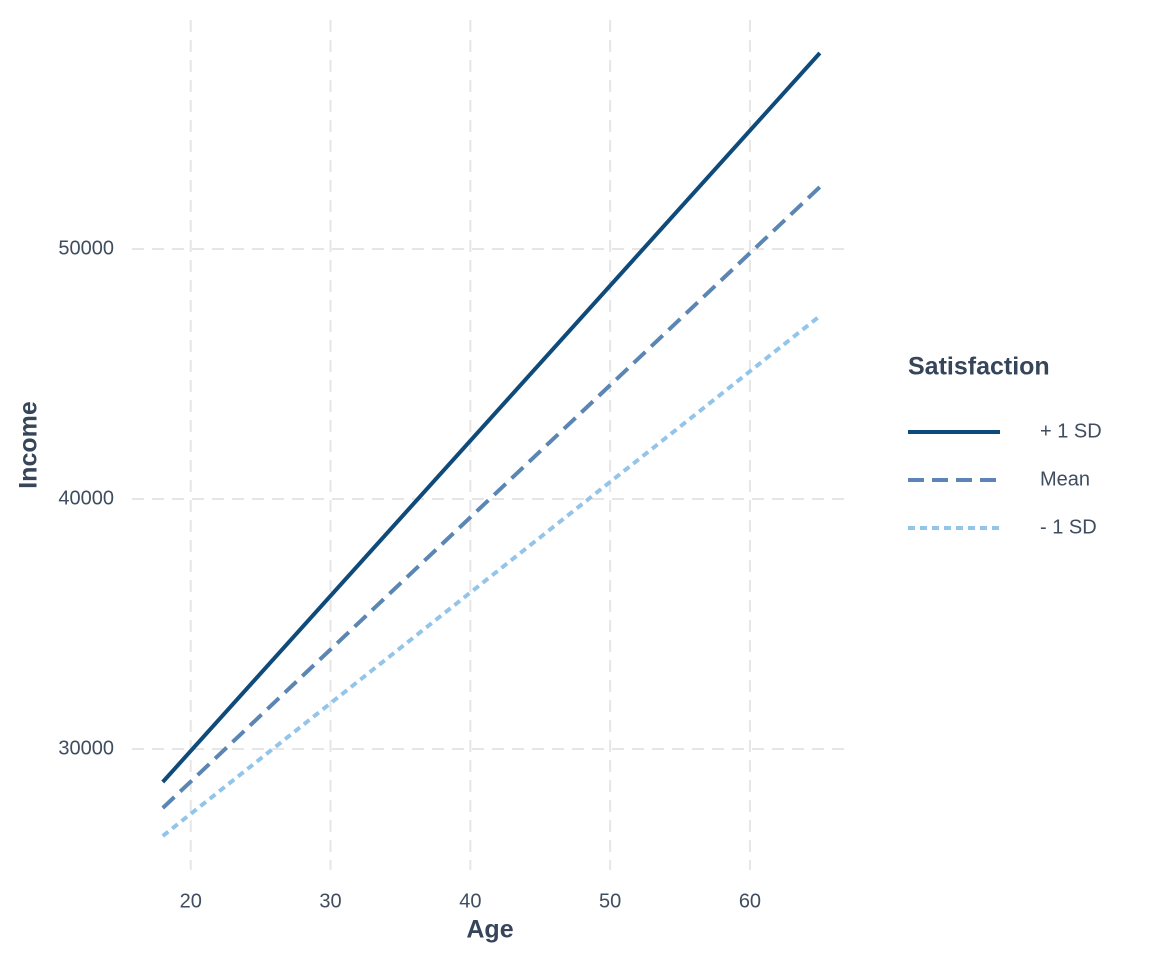  I want to click on y-tick-label: 40000, so click(86, 498).